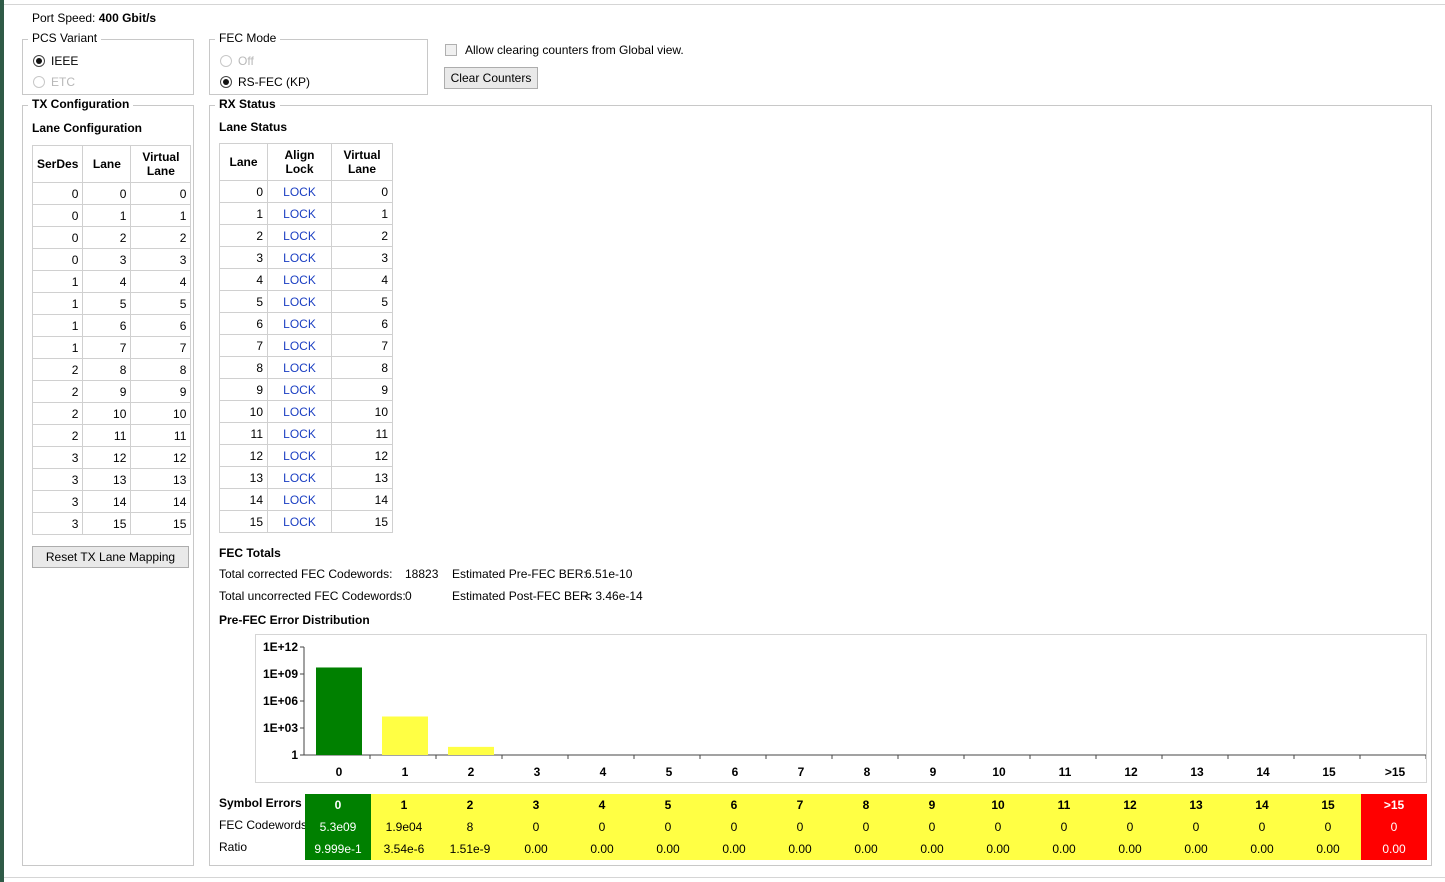  Describe the element at coordinates (107, 457) in the screenshot. I see `lane-cell: 12` at that location.